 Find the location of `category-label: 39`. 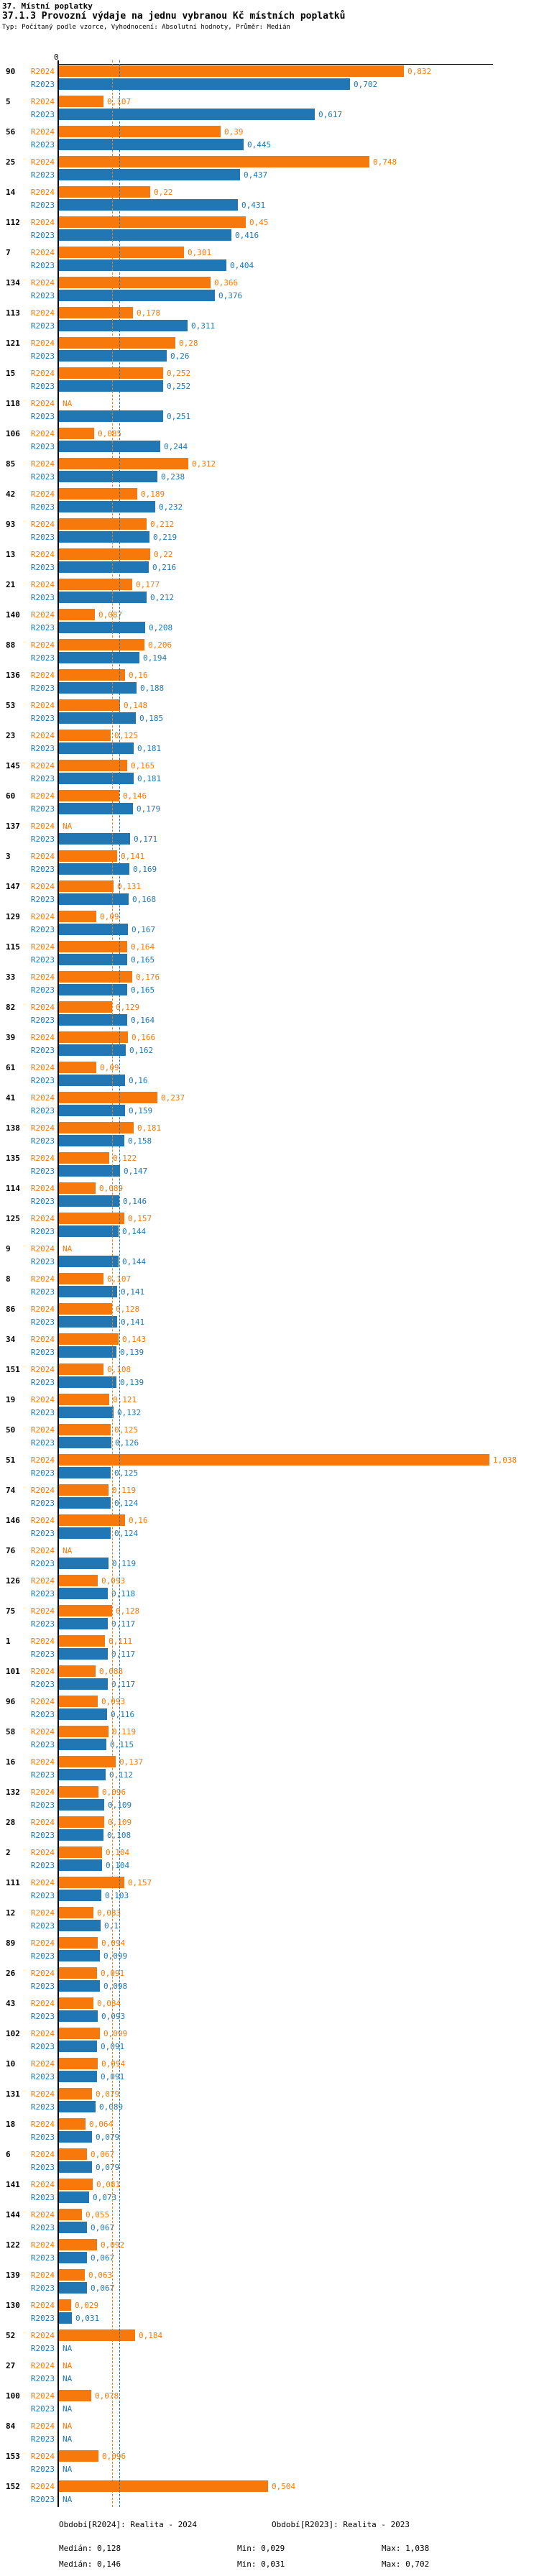

category-label: 39 is located at coordinates (11, 1037).